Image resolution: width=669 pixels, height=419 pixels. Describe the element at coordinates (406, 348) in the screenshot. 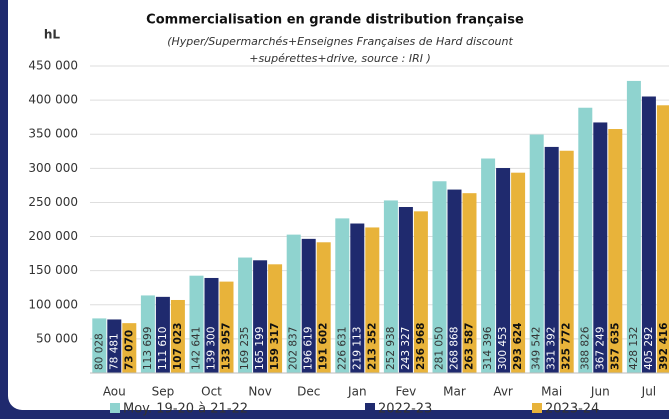

I see `data-label: 243 327` at that location.